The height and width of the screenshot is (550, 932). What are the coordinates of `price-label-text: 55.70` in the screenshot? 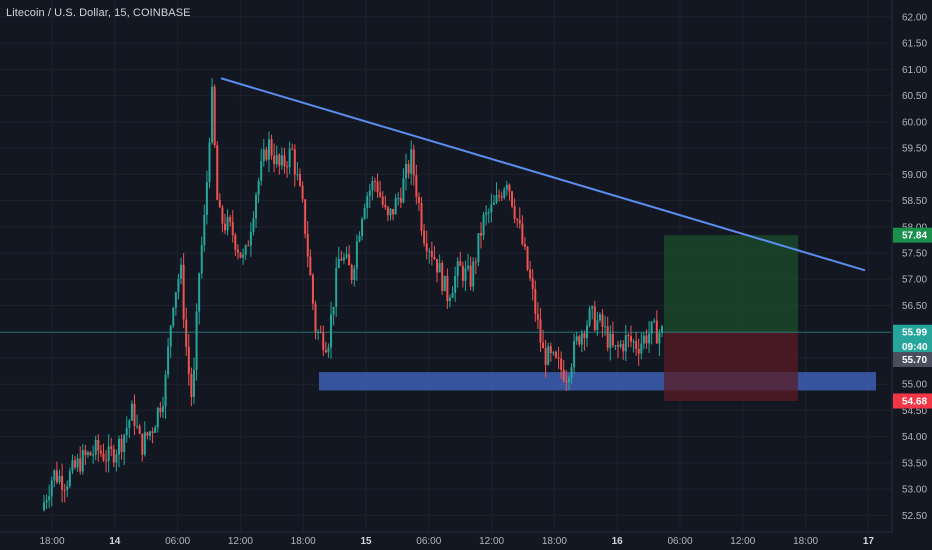 It's located at (914, 360).